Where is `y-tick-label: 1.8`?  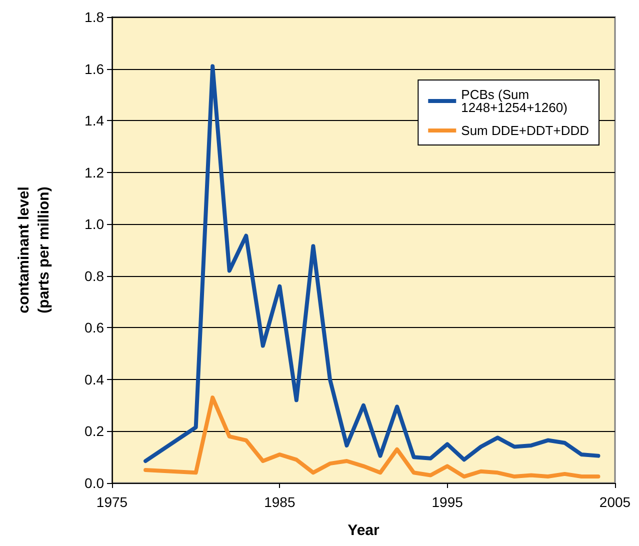 y-tick-label: 1.8 is located at coordinates (94, 17).